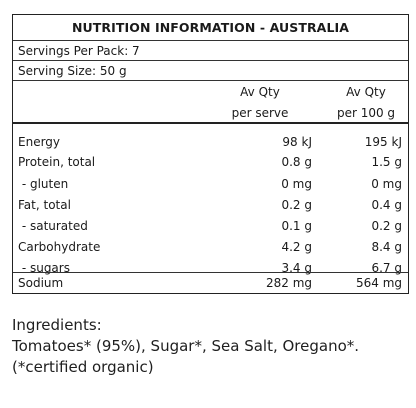 The height and width of the screenshot is (408, 416). Describe the element at coordinates (378, 283) in the screenshot. I see `per-100g-value: 564 mg` at that location.